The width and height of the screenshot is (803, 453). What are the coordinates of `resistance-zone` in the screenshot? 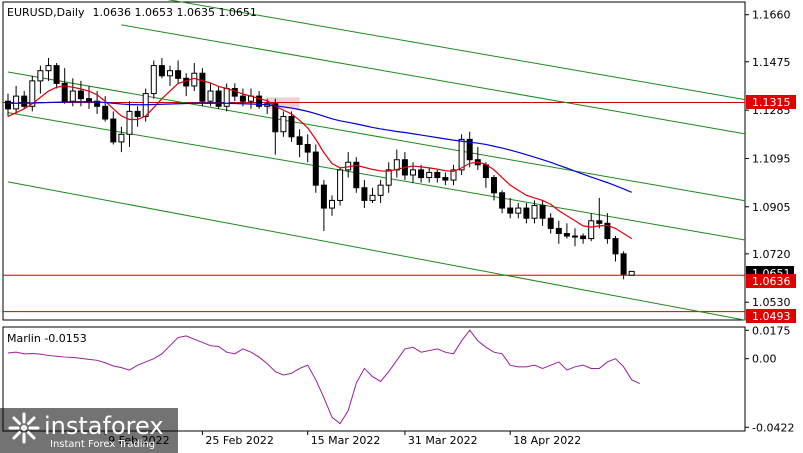 It's located at (283, 103).